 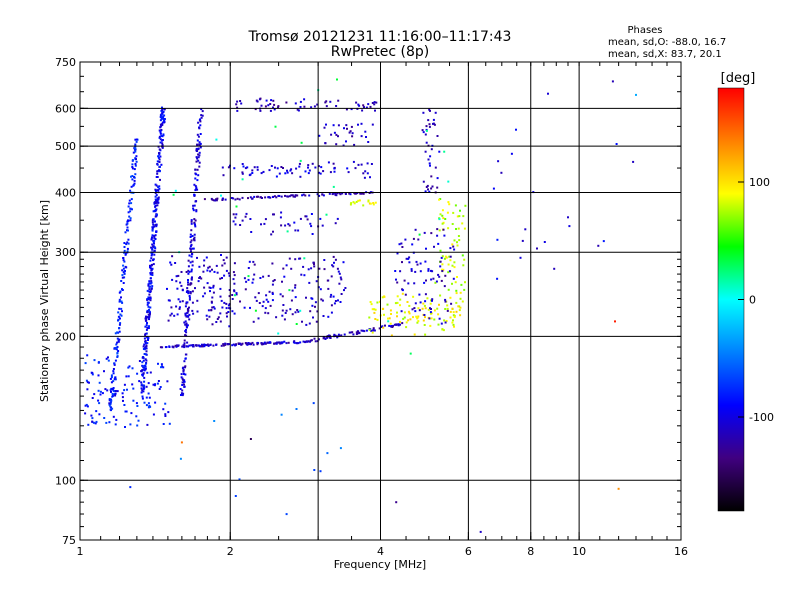 What do you see at coordinates (681, 551) in the screenshot?
I see `x-tick-label: 16` at bounding box center [681, 551].